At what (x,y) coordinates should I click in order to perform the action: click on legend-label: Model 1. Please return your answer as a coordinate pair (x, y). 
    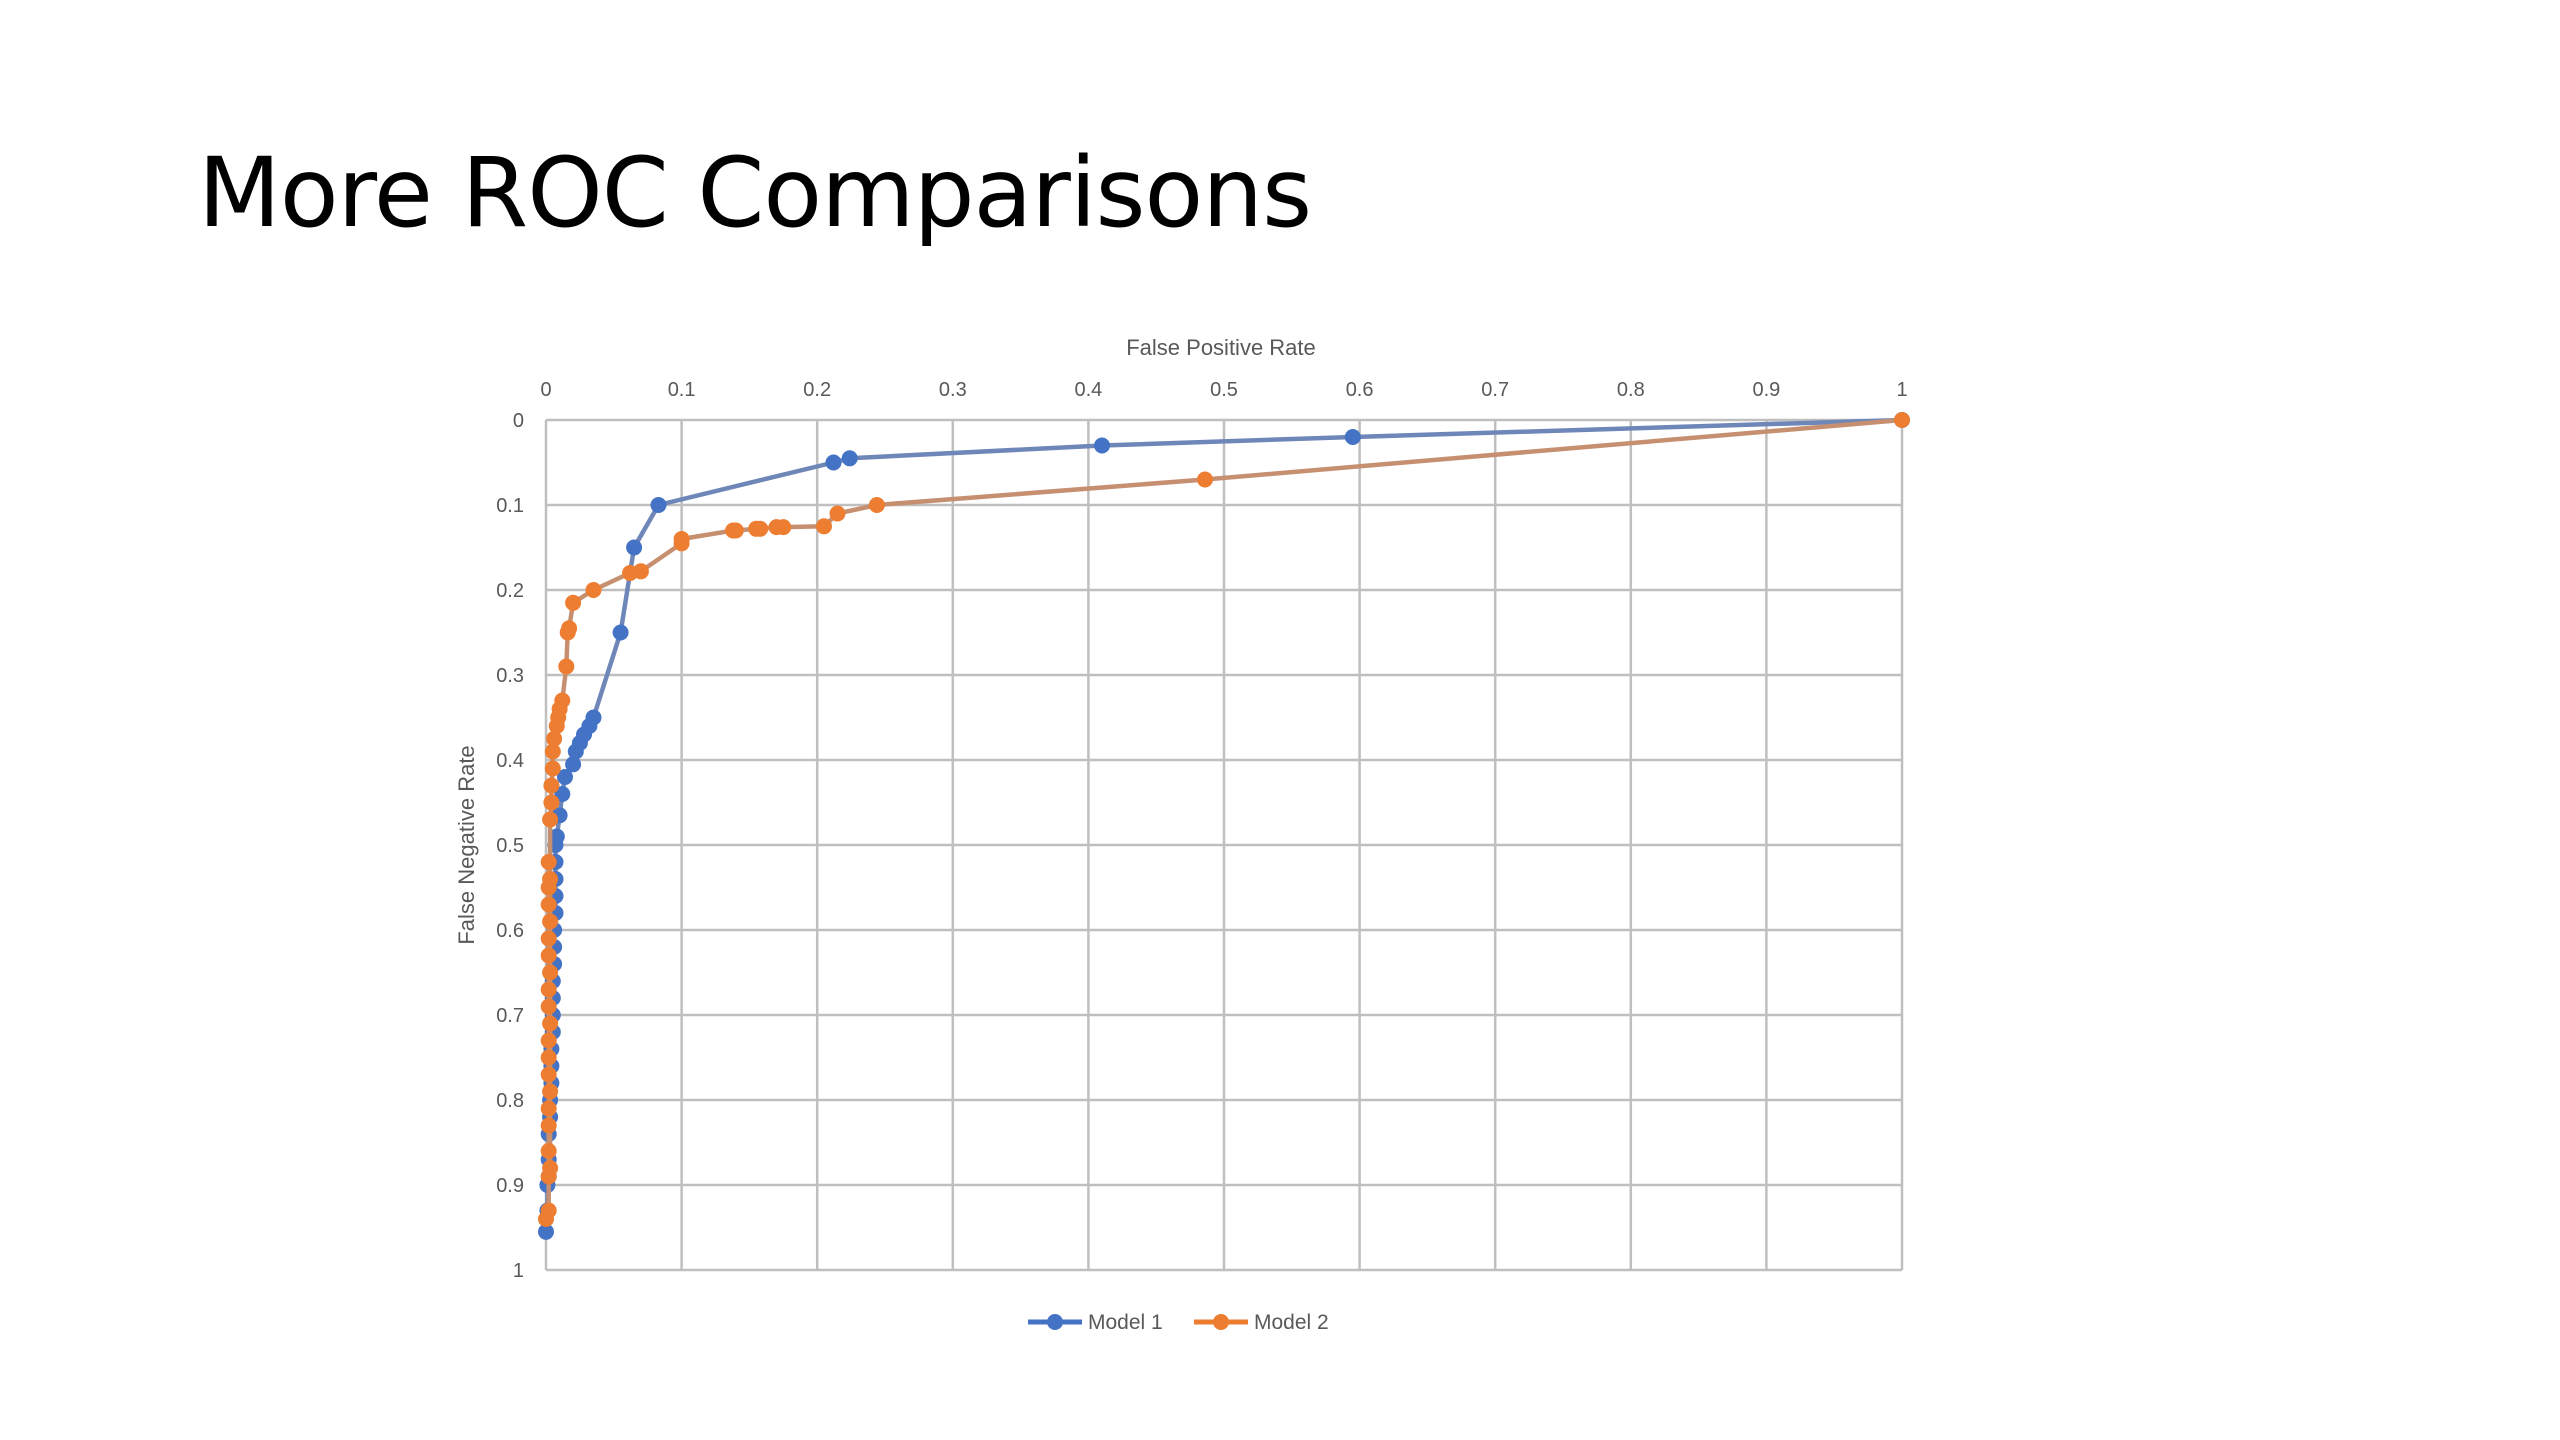
    Looking at the image, I should click on (1125, 1322).